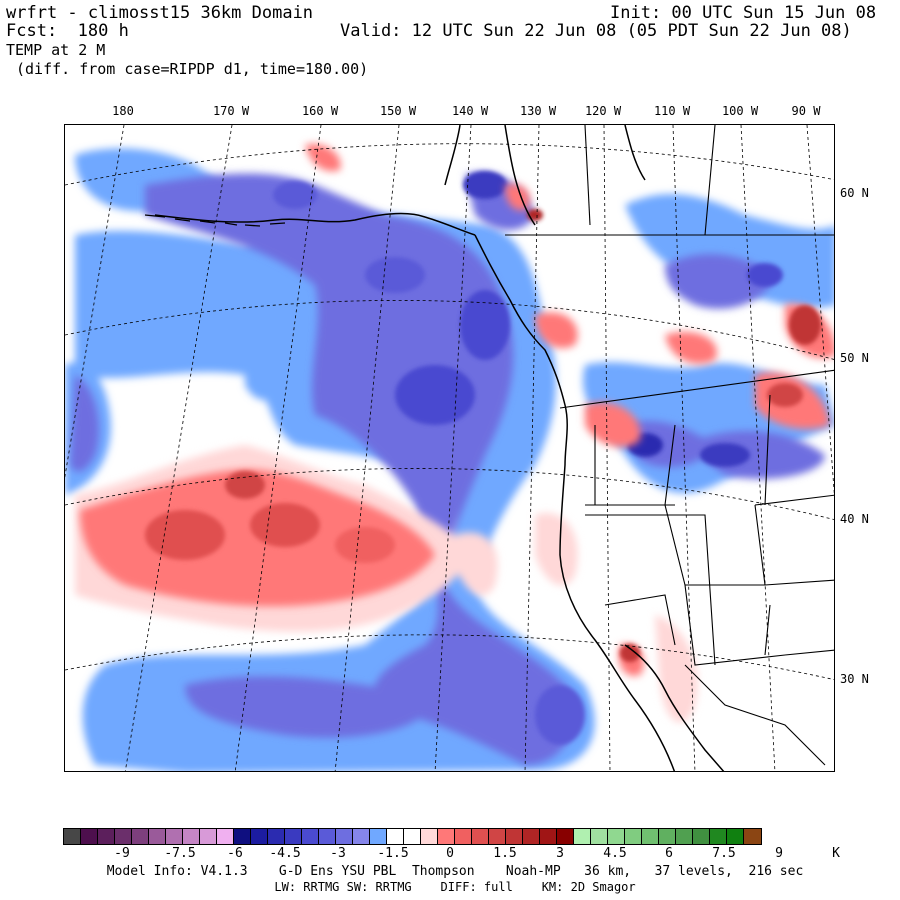  I want to click on diff-info: (diff. from case=RIPDP d1, time=180.00), so click(192, 69).